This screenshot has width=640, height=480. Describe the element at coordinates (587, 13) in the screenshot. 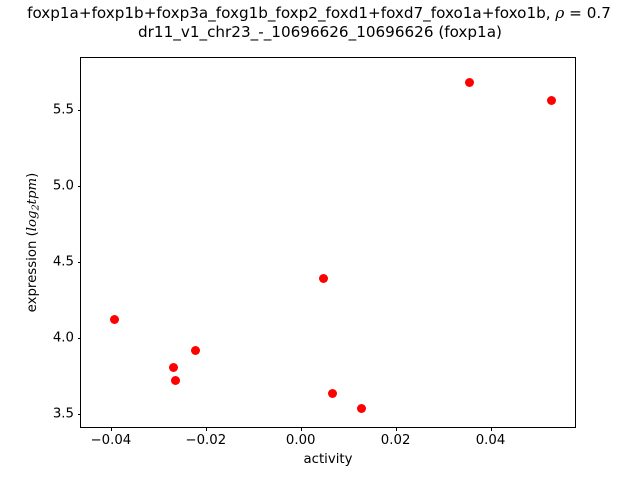

I see `rho-value: = 0.7` at that location.